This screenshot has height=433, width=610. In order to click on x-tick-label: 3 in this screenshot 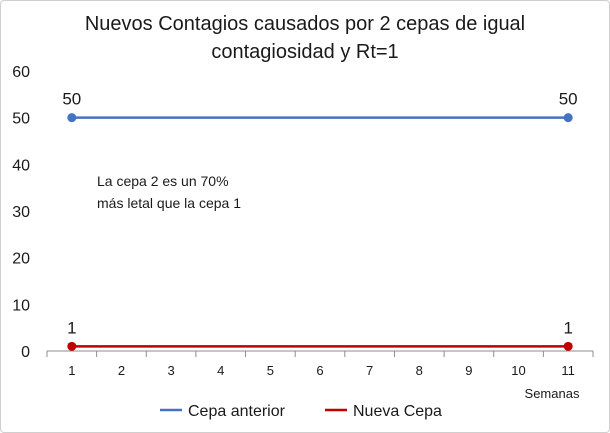, I will do `click(170, 370)`.